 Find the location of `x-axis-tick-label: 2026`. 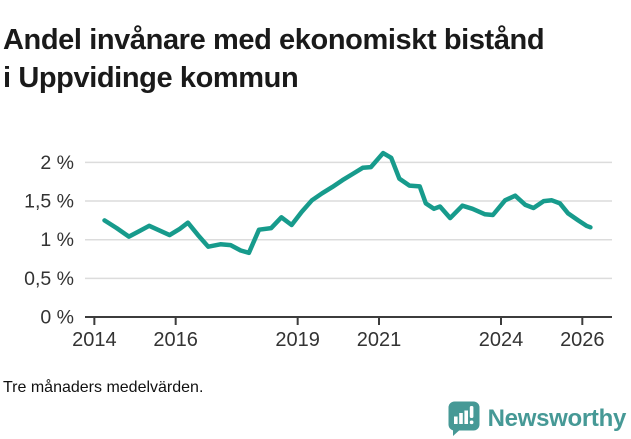

x-axis-tick-label: 2026 is located at coordinates (582, 340).